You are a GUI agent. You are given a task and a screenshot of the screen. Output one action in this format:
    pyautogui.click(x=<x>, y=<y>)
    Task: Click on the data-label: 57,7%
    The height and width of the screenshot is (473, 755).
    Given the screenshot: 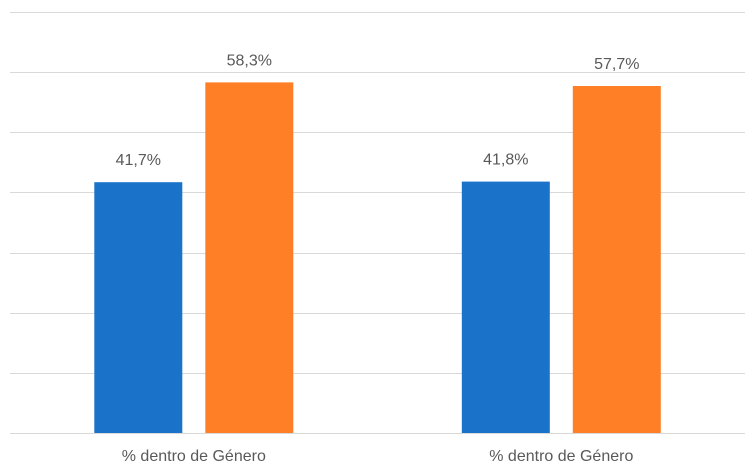 What is the action you would take?
    pyautogui.click(x=616, y=64)
    